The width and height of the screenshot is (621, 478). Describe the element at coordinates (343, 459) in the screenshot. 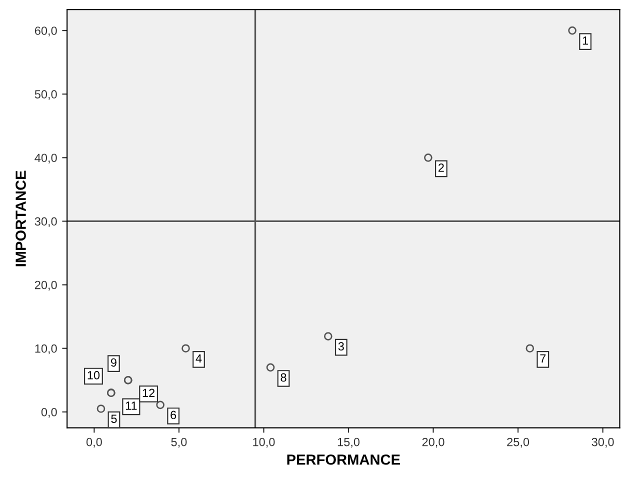

I see `x-axis-title: PERFORMANCE` at that location.